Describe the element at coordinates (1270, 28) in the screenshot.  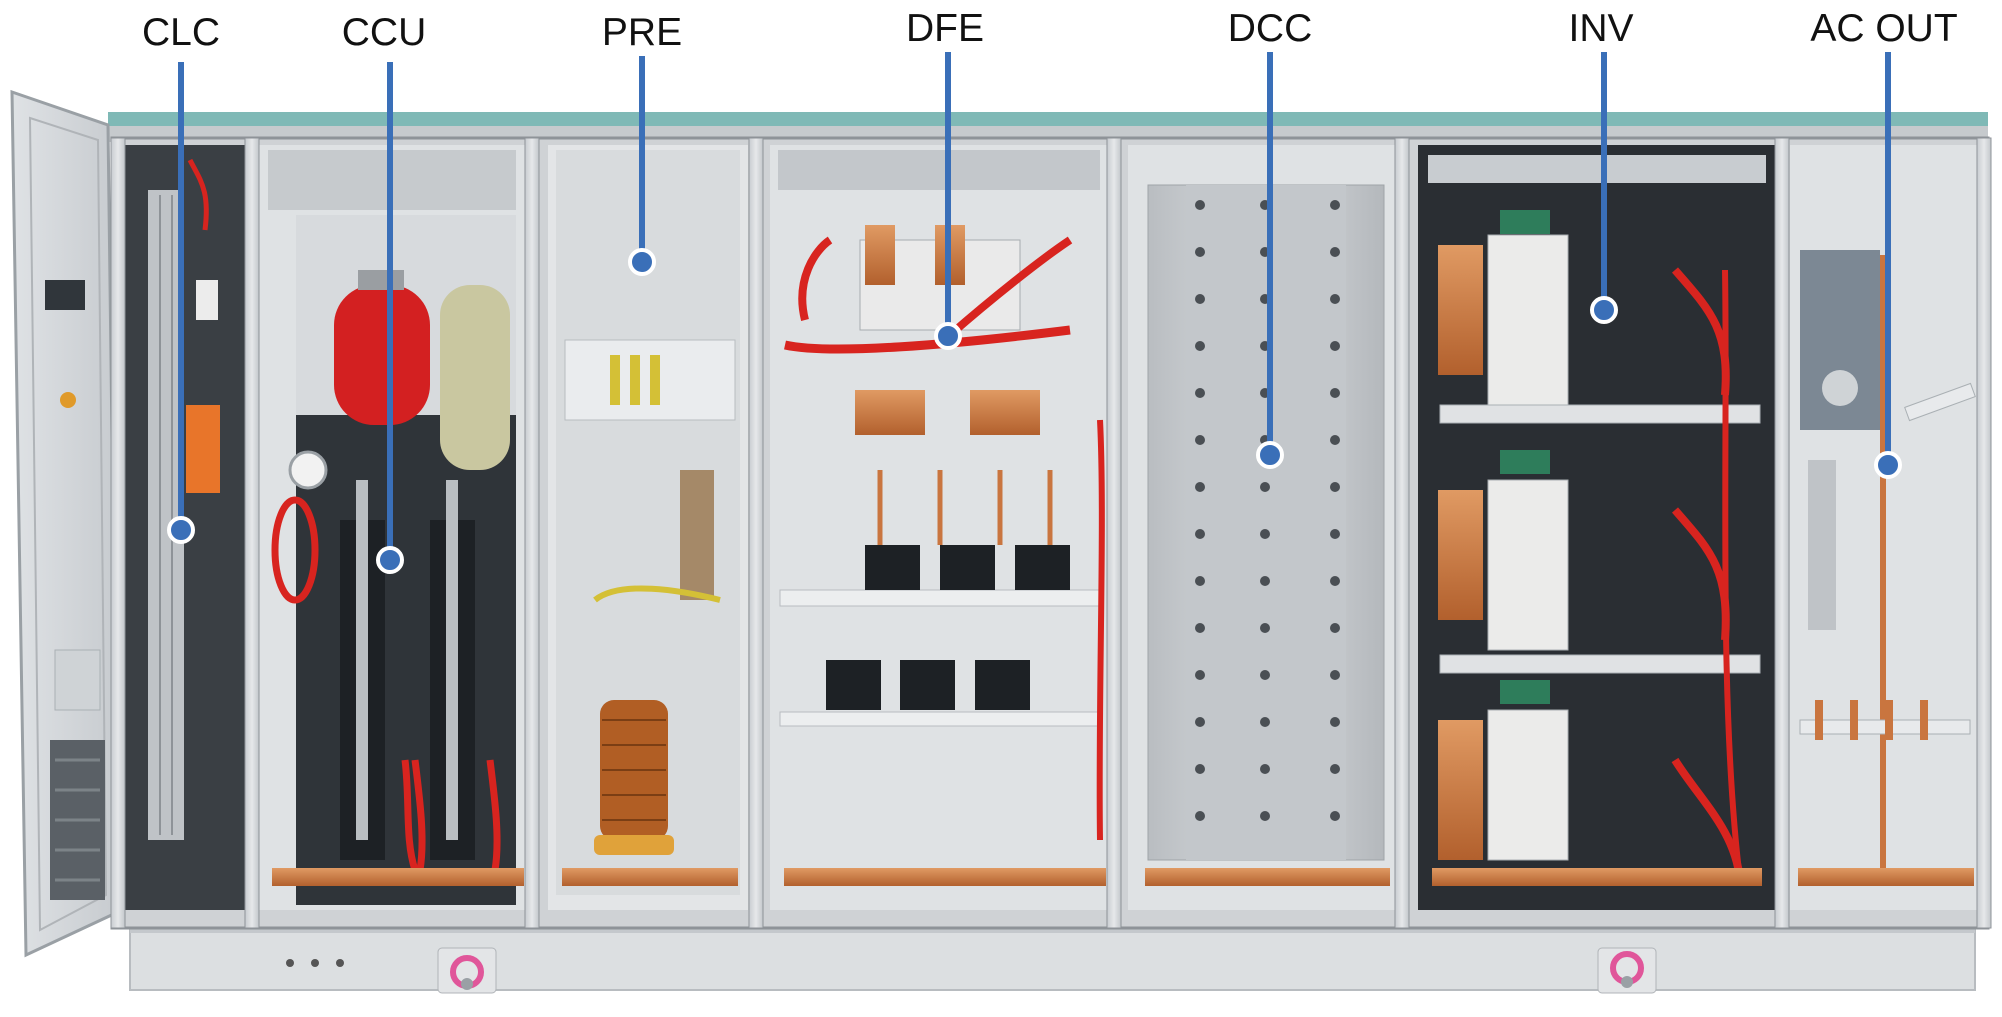
I see `label-dcc: DCC` at that location.